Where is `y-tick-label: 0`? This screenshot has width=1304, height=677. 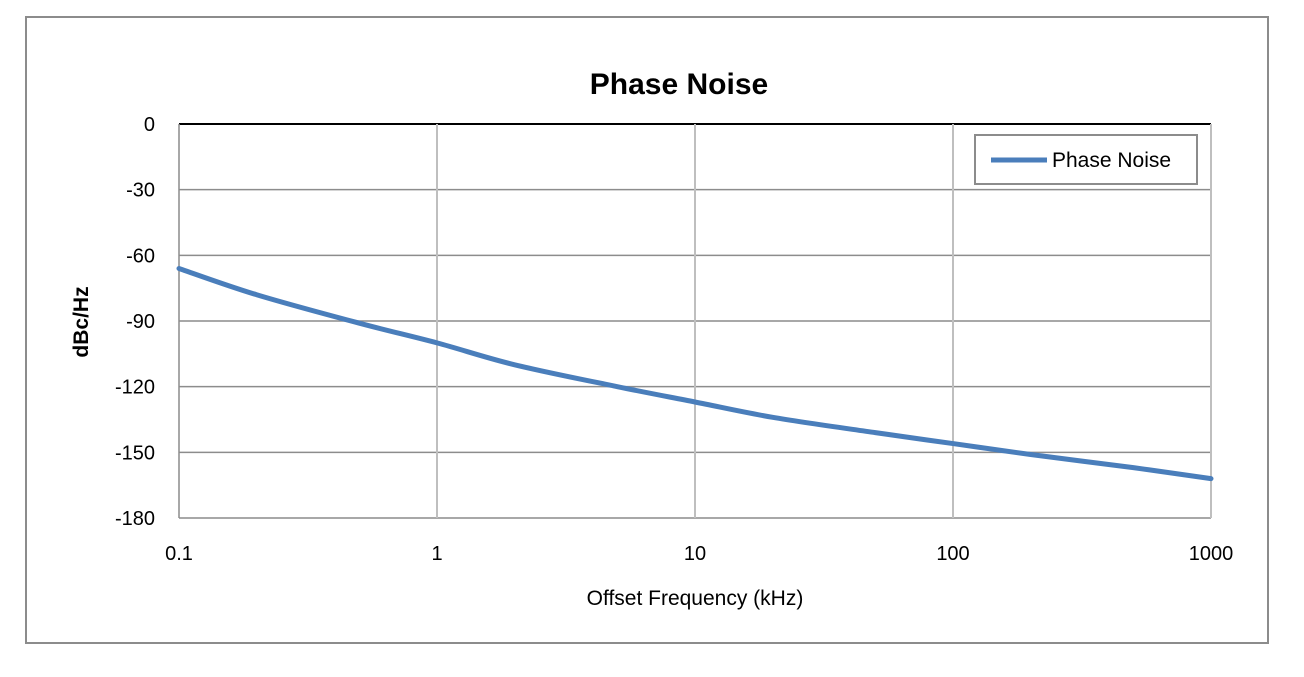
y-tick-label: 0 is located at coordinates (149, 125).